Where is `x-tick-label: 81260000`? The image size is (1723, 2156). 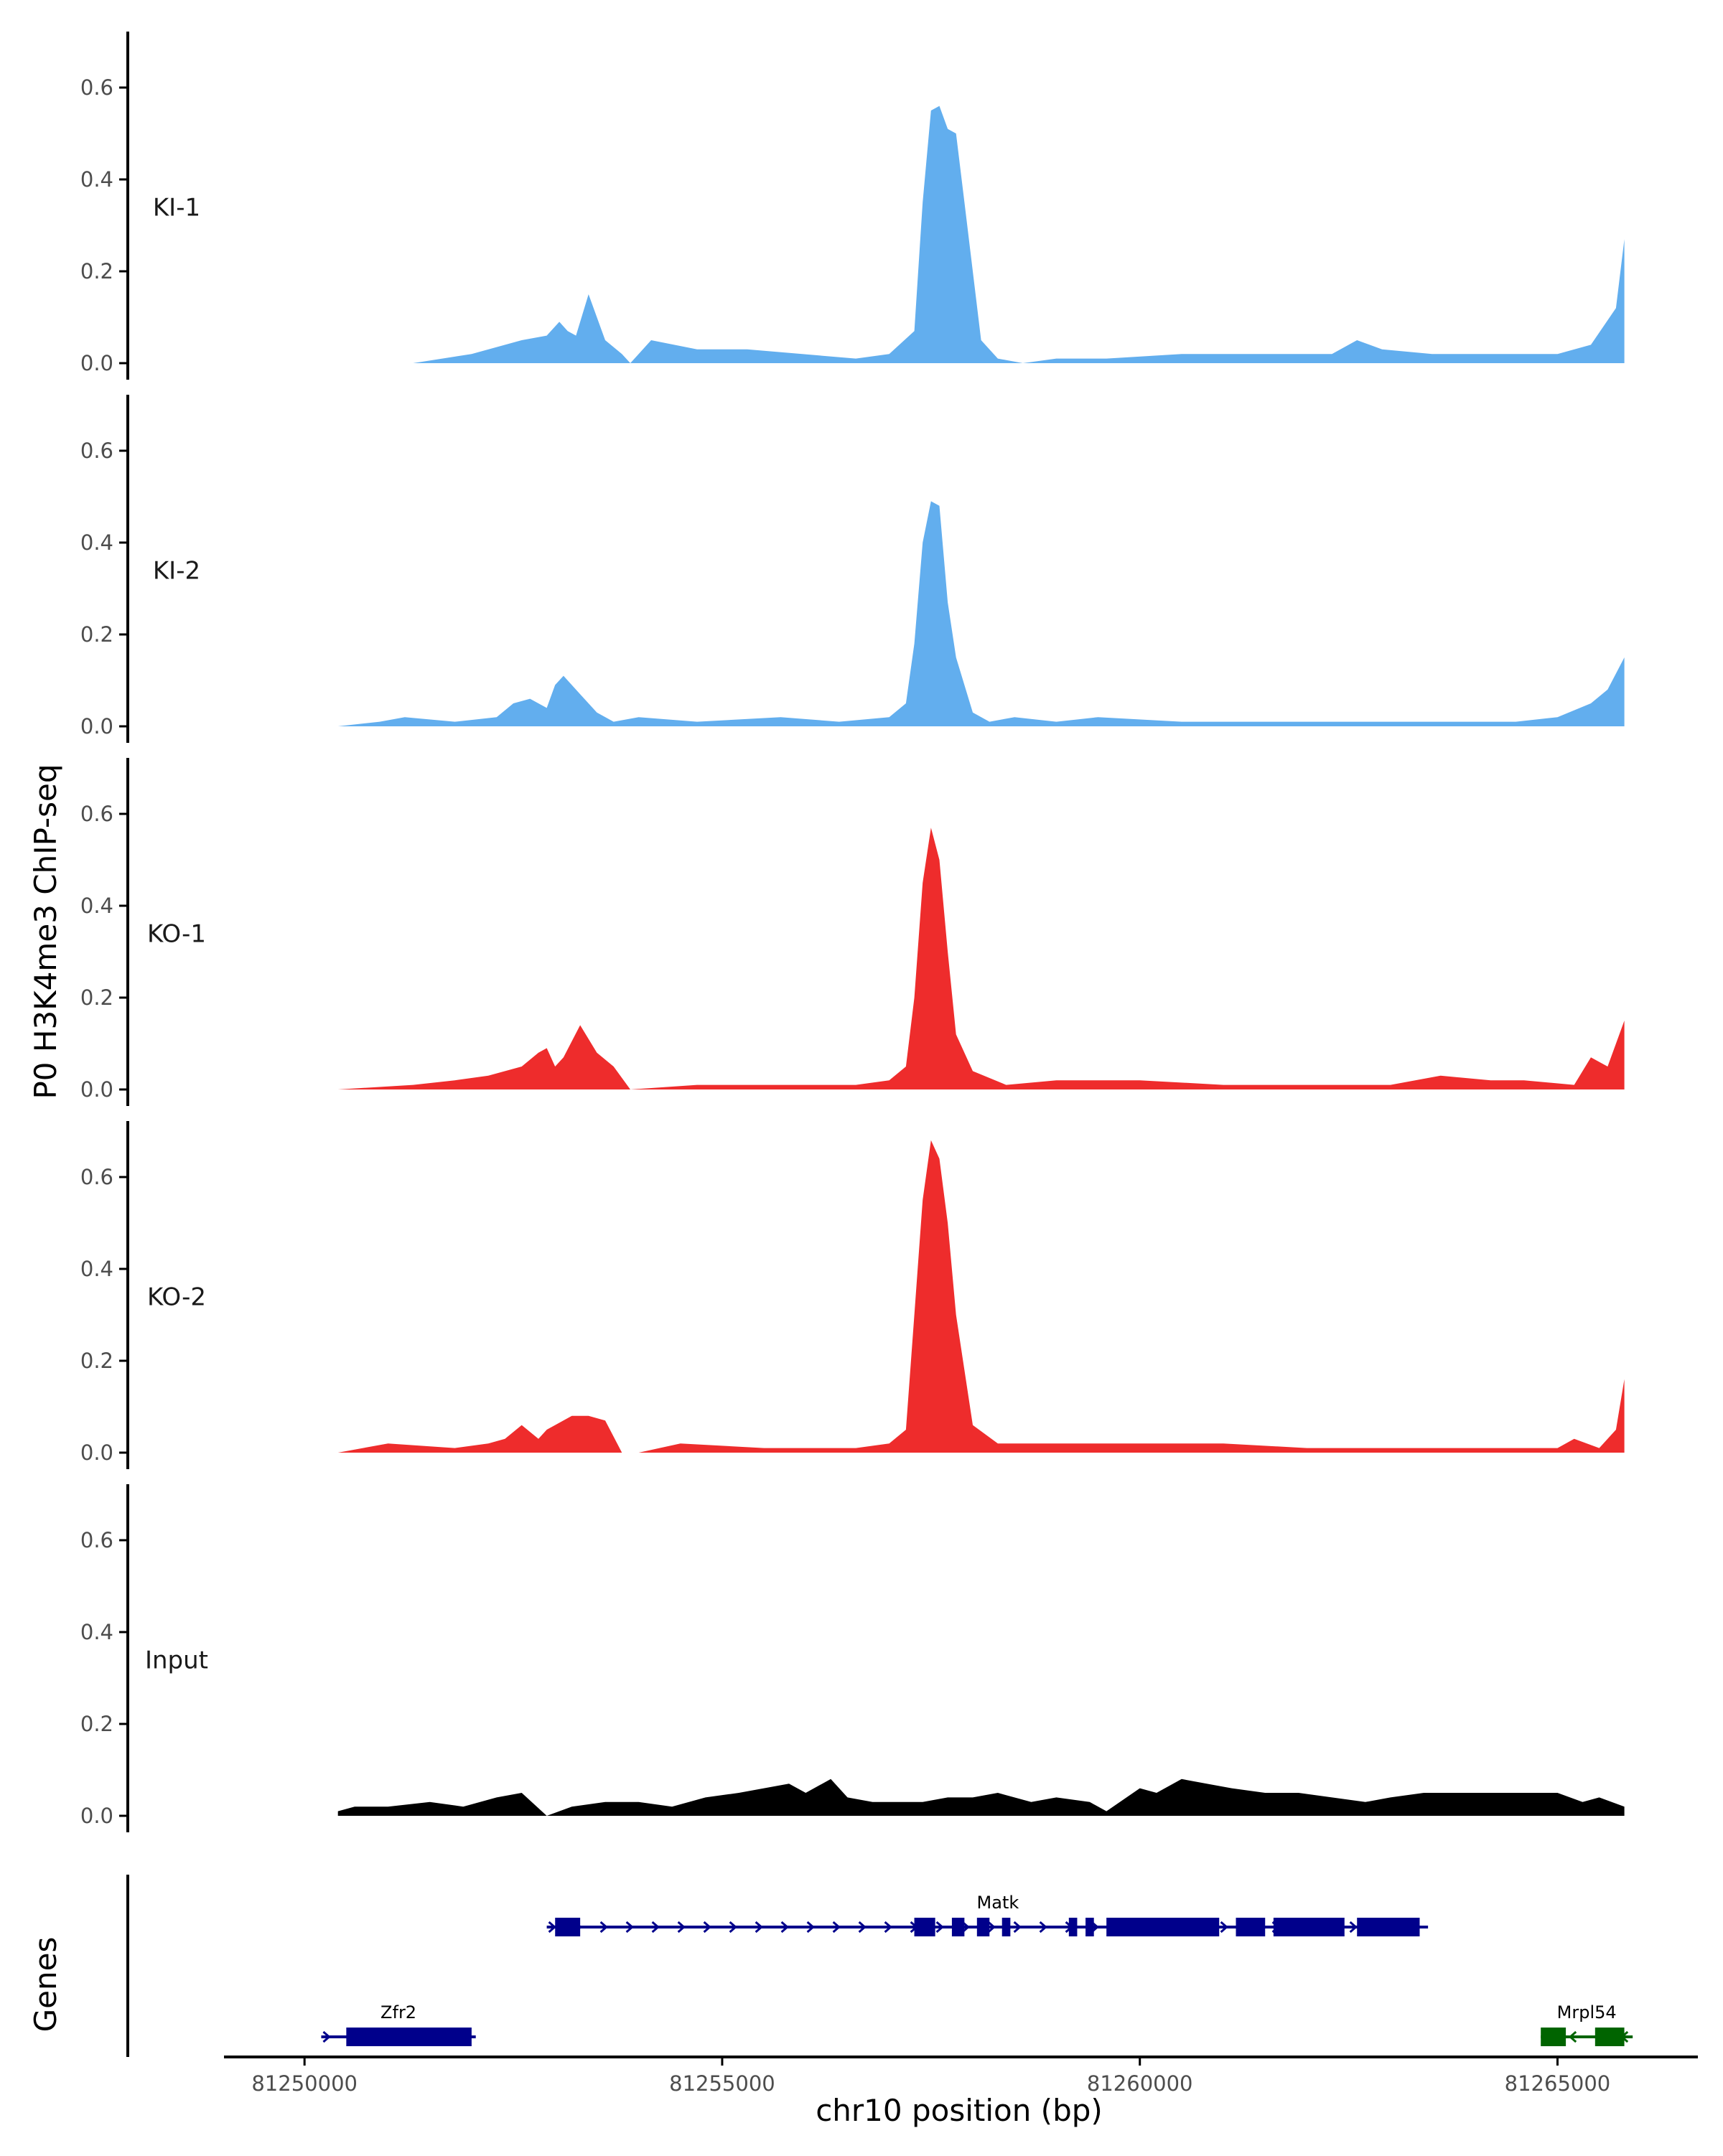 x-tick-label: 81260000 is located at coordinates (1140, 2083).